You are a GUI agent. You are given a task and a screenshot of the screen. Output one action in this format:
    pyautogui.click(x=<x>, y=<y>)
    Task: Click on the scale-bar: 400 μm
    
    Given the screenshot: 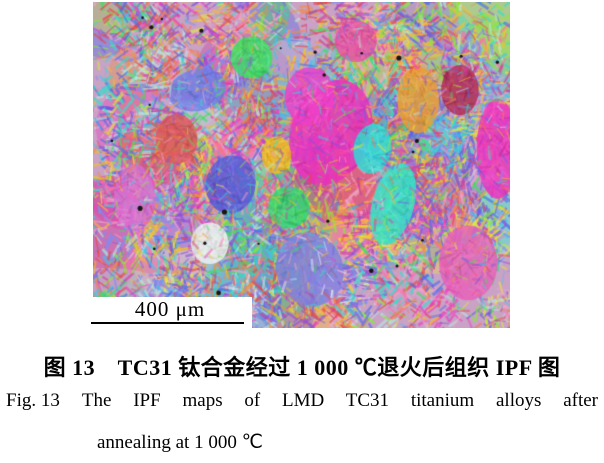 What is the action you would take?
    pyautogui.click(x=170, y=313)
    